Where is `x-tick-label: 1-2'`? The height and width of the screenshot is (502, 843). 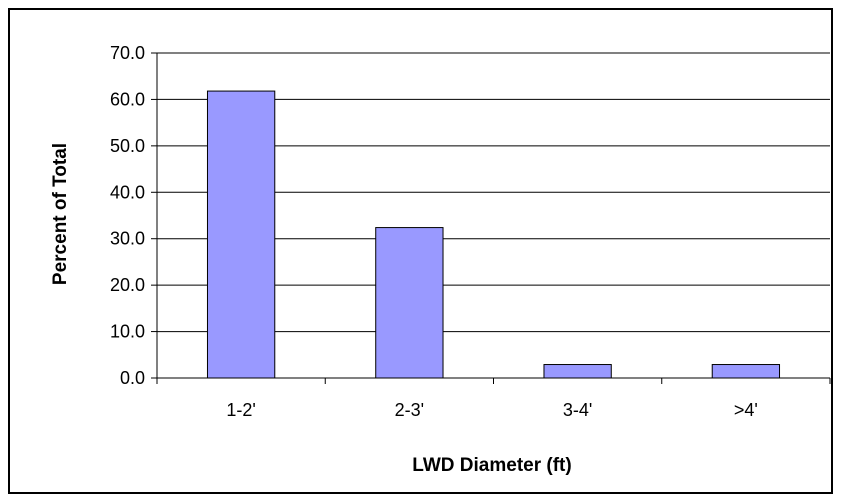
x-tick-label: 1-2' is located at coordinates (240, 410).